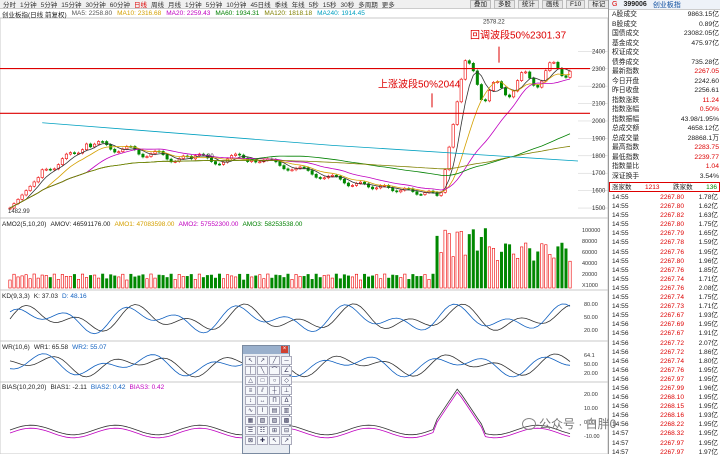  Describe the element at coordinates (615, 4) in the screenshot. I see `g-icon: G` at that location.